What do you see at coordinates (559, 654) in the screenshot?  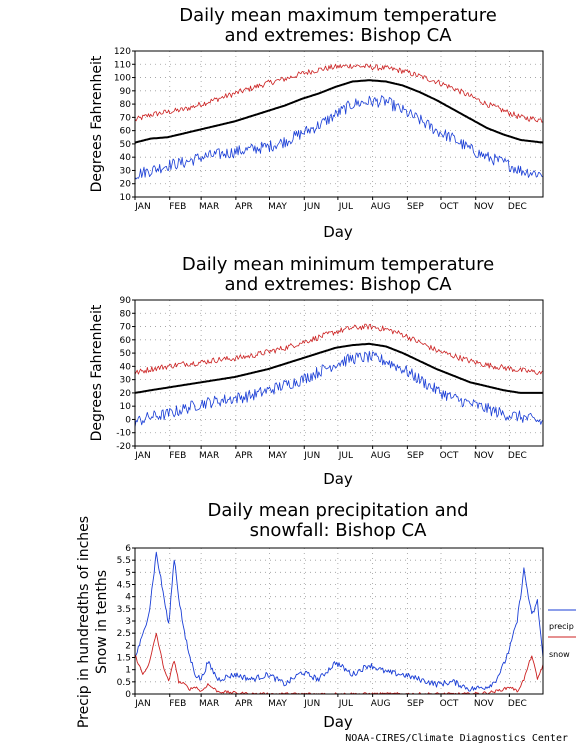 I see `legend-snow-label: snow` at bounding box center [559, 654].